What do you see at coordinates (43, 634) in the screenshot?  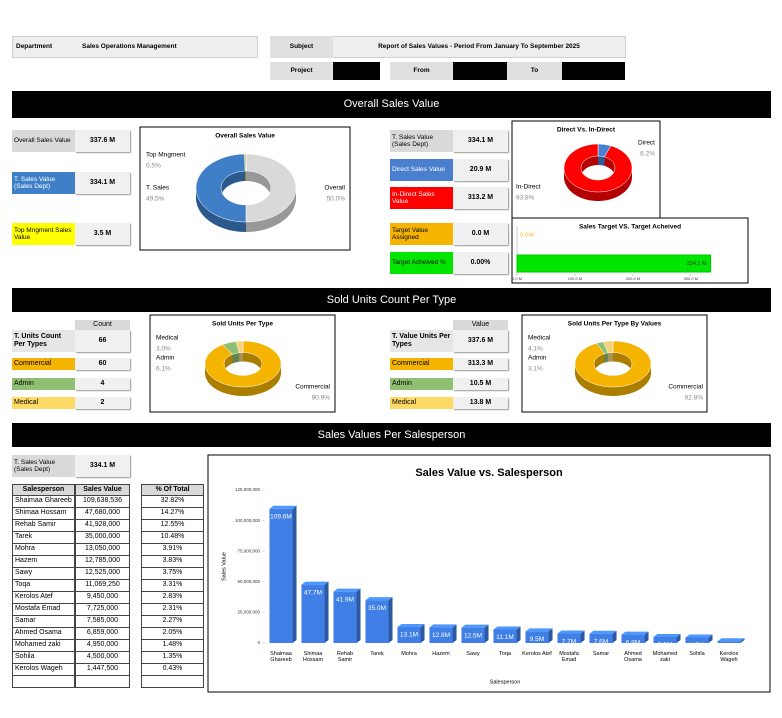 I see `table-cell: Ahmed Osama` at bounding box center [43, 634].